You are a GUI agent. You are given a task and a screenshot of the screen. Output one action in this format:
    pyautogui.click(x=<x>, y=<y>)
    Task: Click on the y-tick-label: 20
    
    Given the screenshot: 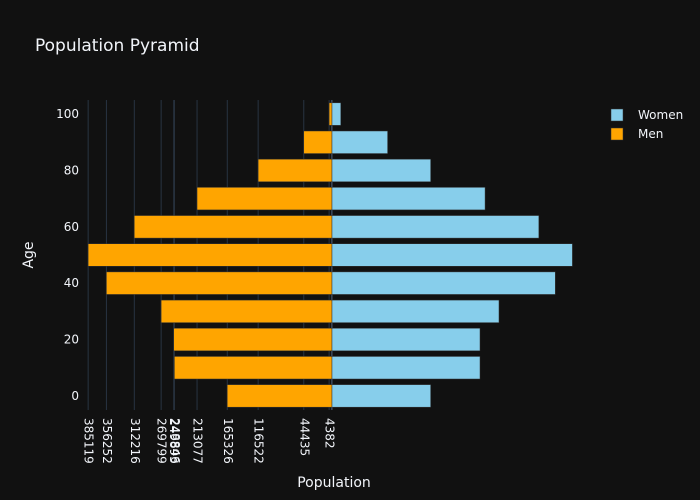 What is the action you would take?
    pyautogui.click(x=71, y=340)
    